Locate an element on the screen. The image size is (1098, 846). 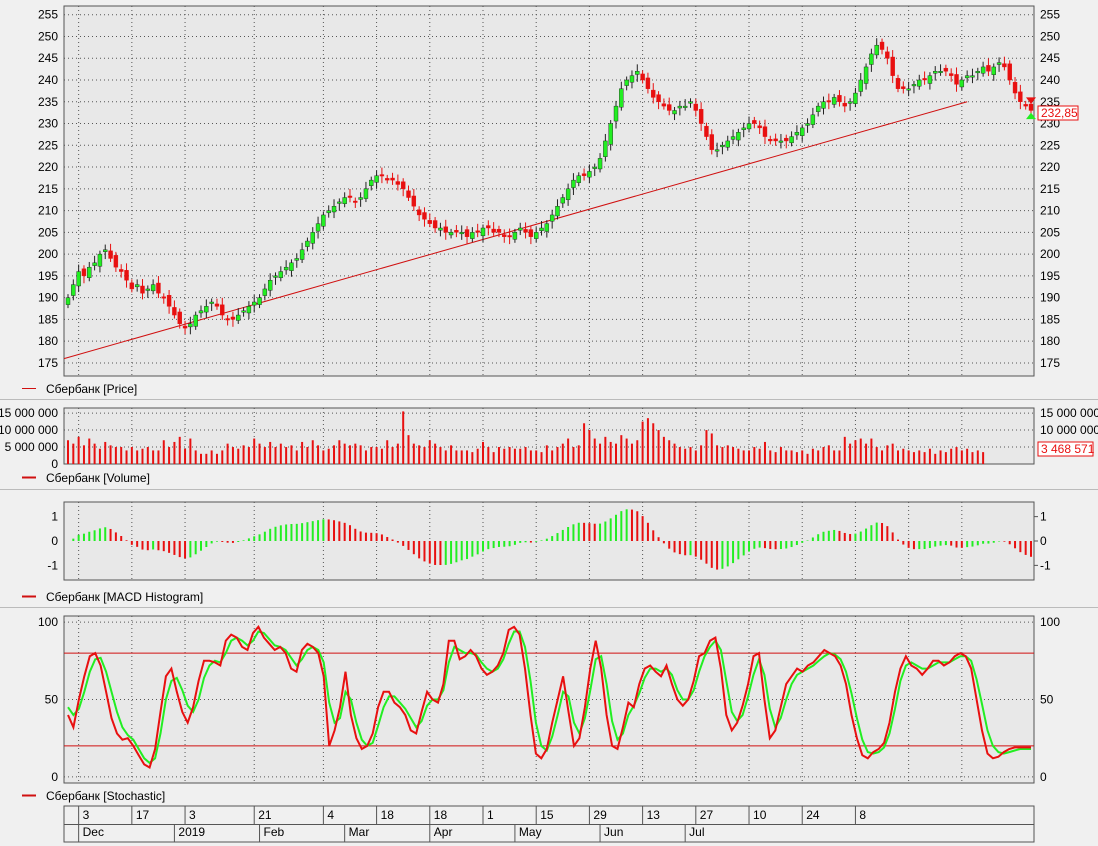
day-label: 15 is located at coordinates (547, 815).